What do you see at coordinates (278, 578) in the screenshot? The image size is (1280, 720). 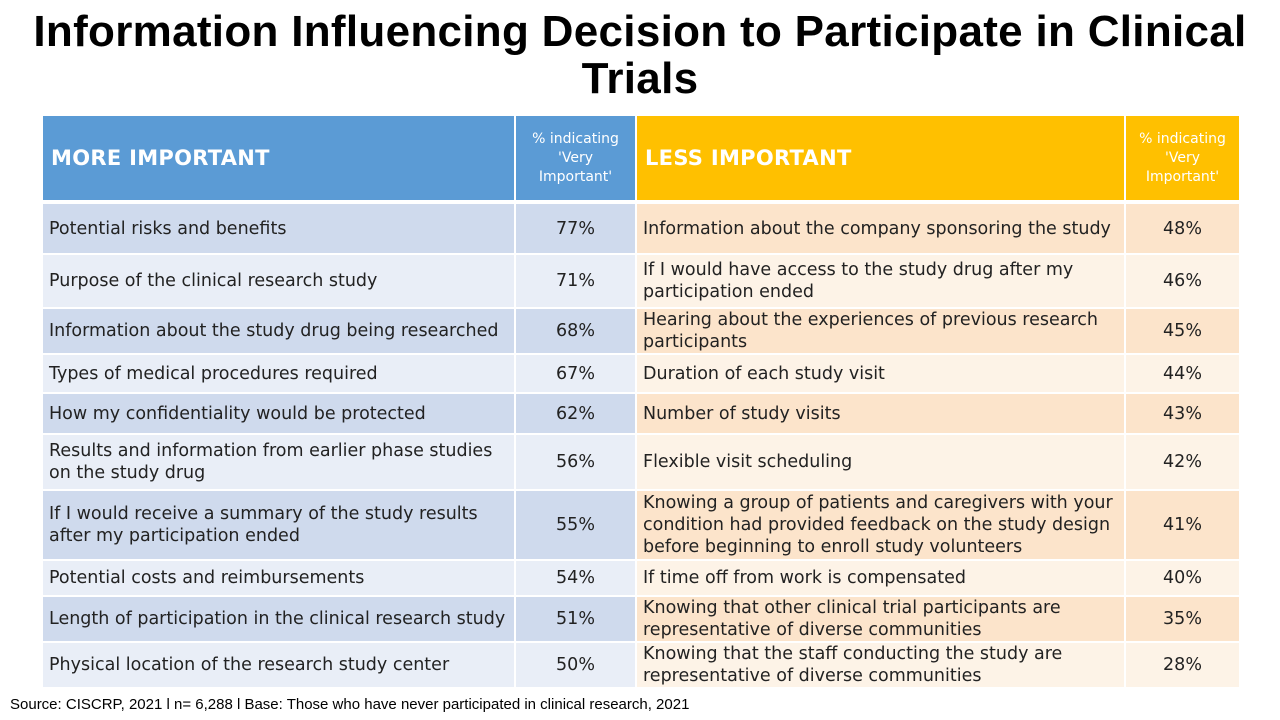 I see `more-important-item: Potential costs and reimbursements` at bounding box center [278, 578].